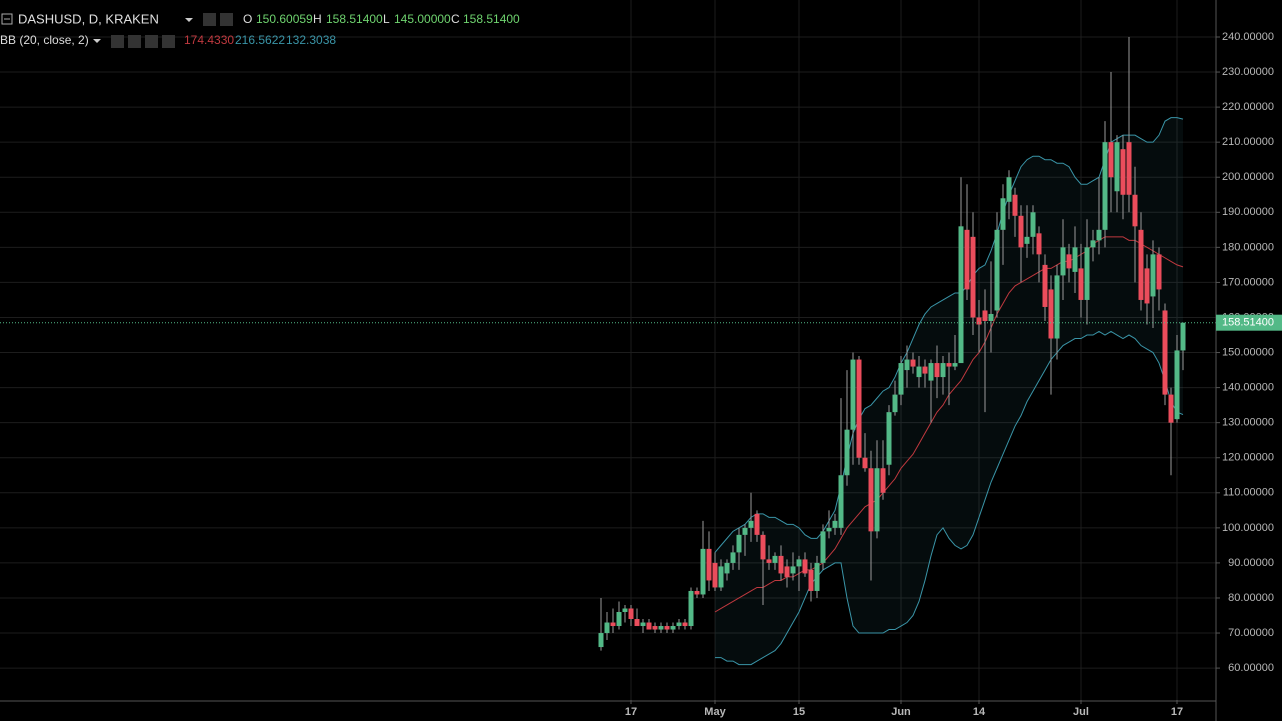 The width and height of the screenshot is (1282, 721). Describe the element at coordinates (422, 19) in the screenshot. I see `low-value: 145.00000` at that location.